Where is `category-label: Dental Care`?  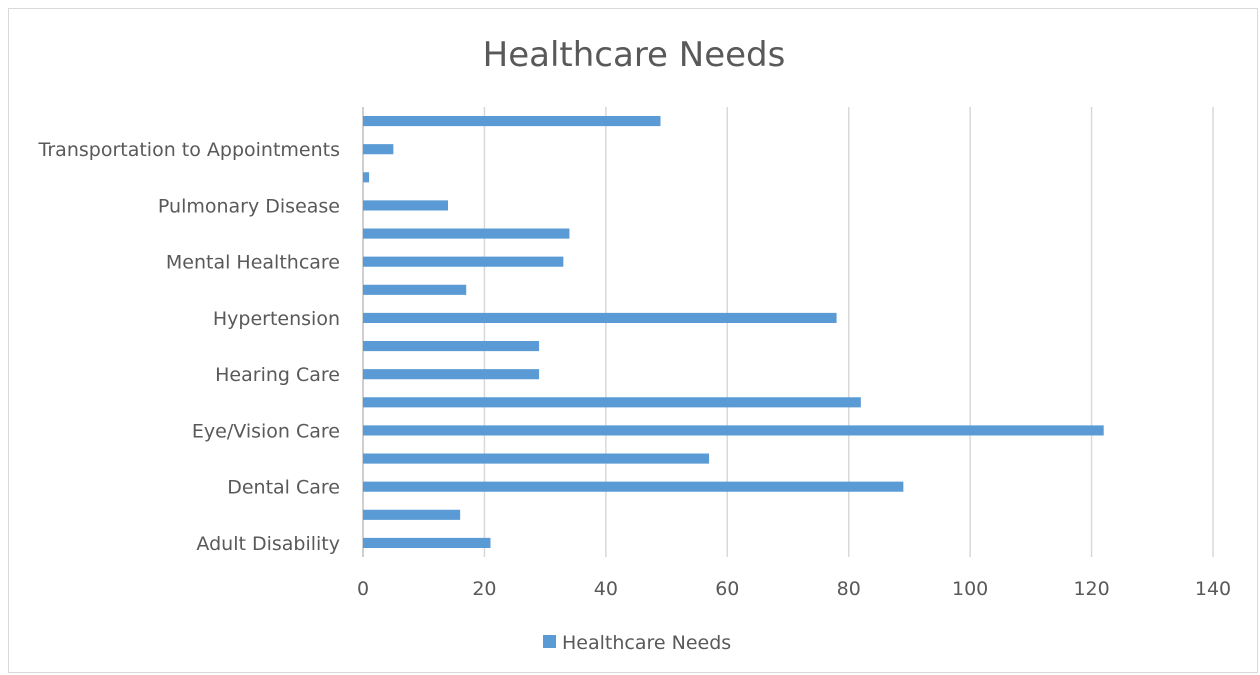 category-label: Dental Care is located at coordinates (283, 488).